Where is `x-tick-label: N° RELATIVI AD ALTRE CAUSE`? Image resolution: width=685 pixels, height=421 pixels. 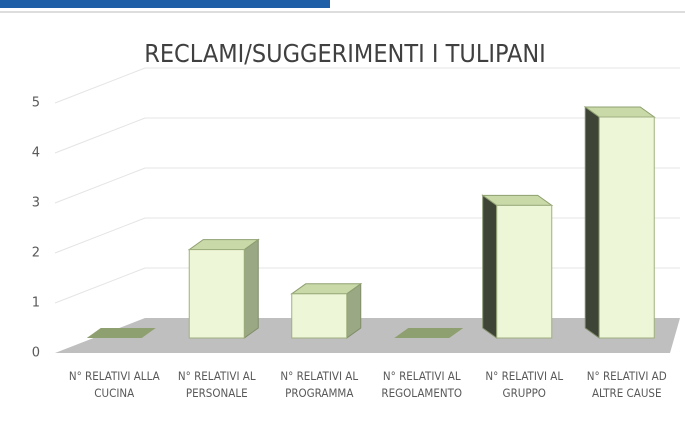
x-tick-label: N° RELATIVI AD ALTRE CAUSE is located at coordinates (626, 384).